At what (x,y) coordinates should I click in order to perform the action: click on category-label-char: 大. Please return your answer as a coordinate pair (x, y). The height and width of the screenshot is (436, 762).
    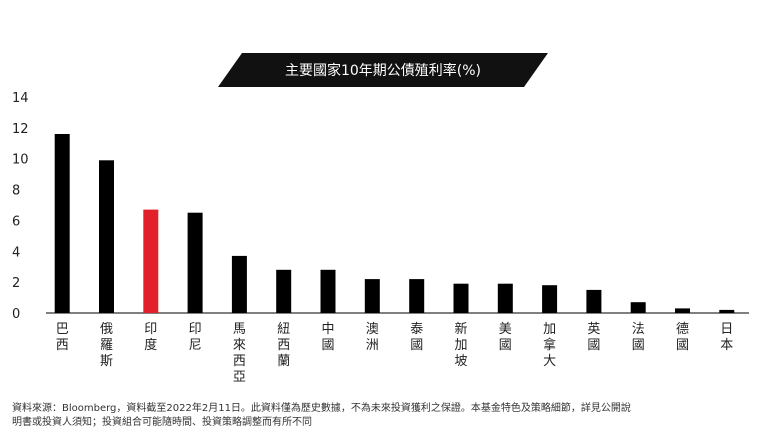
    Looking at the image, I should click on (549, 361).